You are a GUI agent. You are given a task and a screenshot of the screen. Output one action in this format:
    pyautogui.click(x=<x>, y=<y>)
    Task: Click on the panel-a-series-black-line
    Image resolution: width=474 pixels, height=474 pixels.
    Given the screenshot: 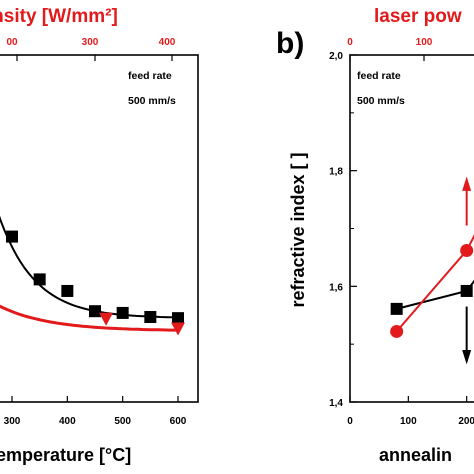 What is the action you would take?
    pyautogui.click(x=88, y=267)
    